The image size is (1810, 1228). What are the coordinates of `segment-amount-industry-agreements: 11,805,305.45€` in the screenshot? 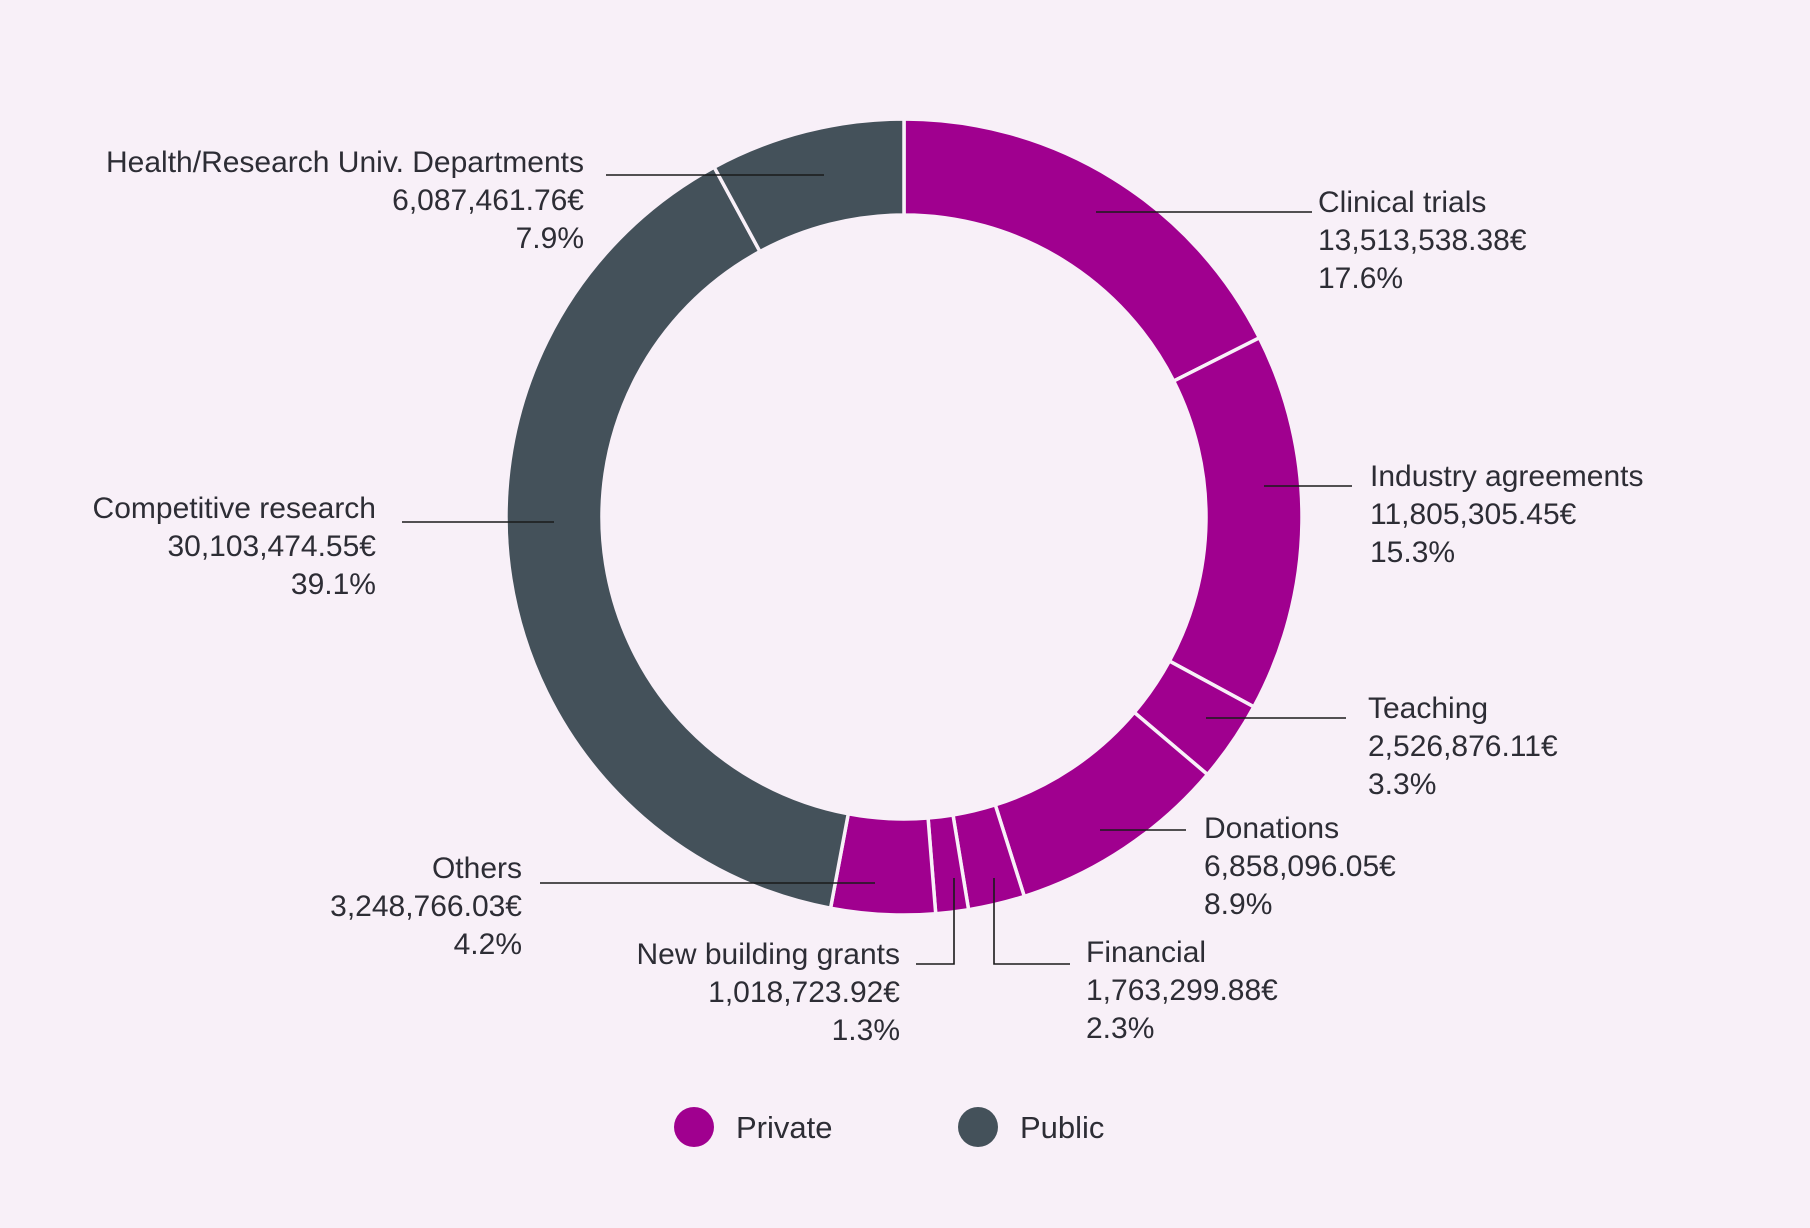 It's located at (1473, 514).